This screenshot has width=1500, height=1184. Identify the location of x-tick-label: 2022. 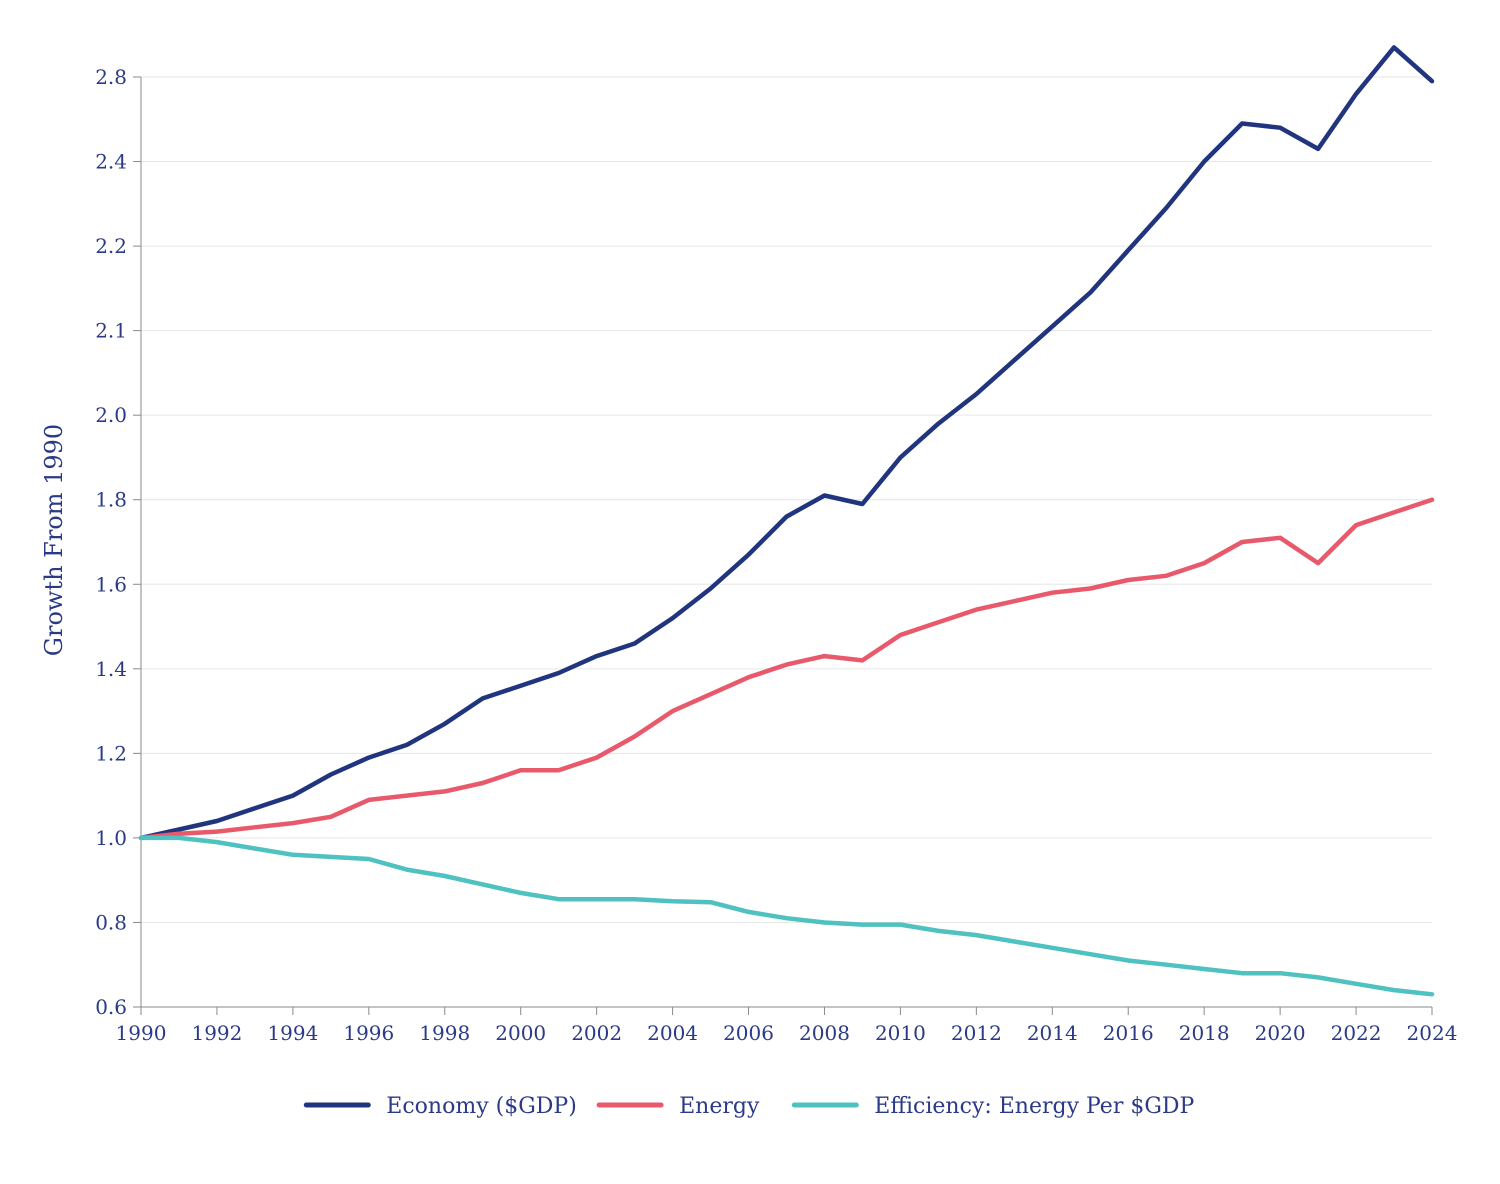
(1356, 1033).